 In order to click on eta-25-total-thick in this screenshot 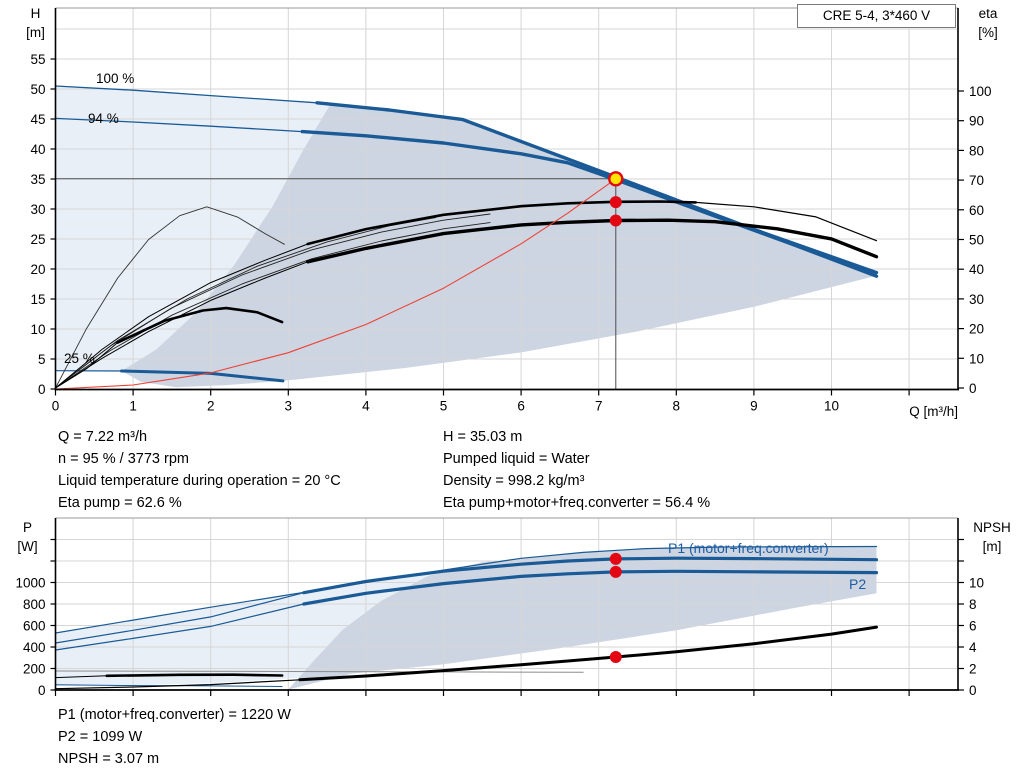, I will do `click(200, 325)`.